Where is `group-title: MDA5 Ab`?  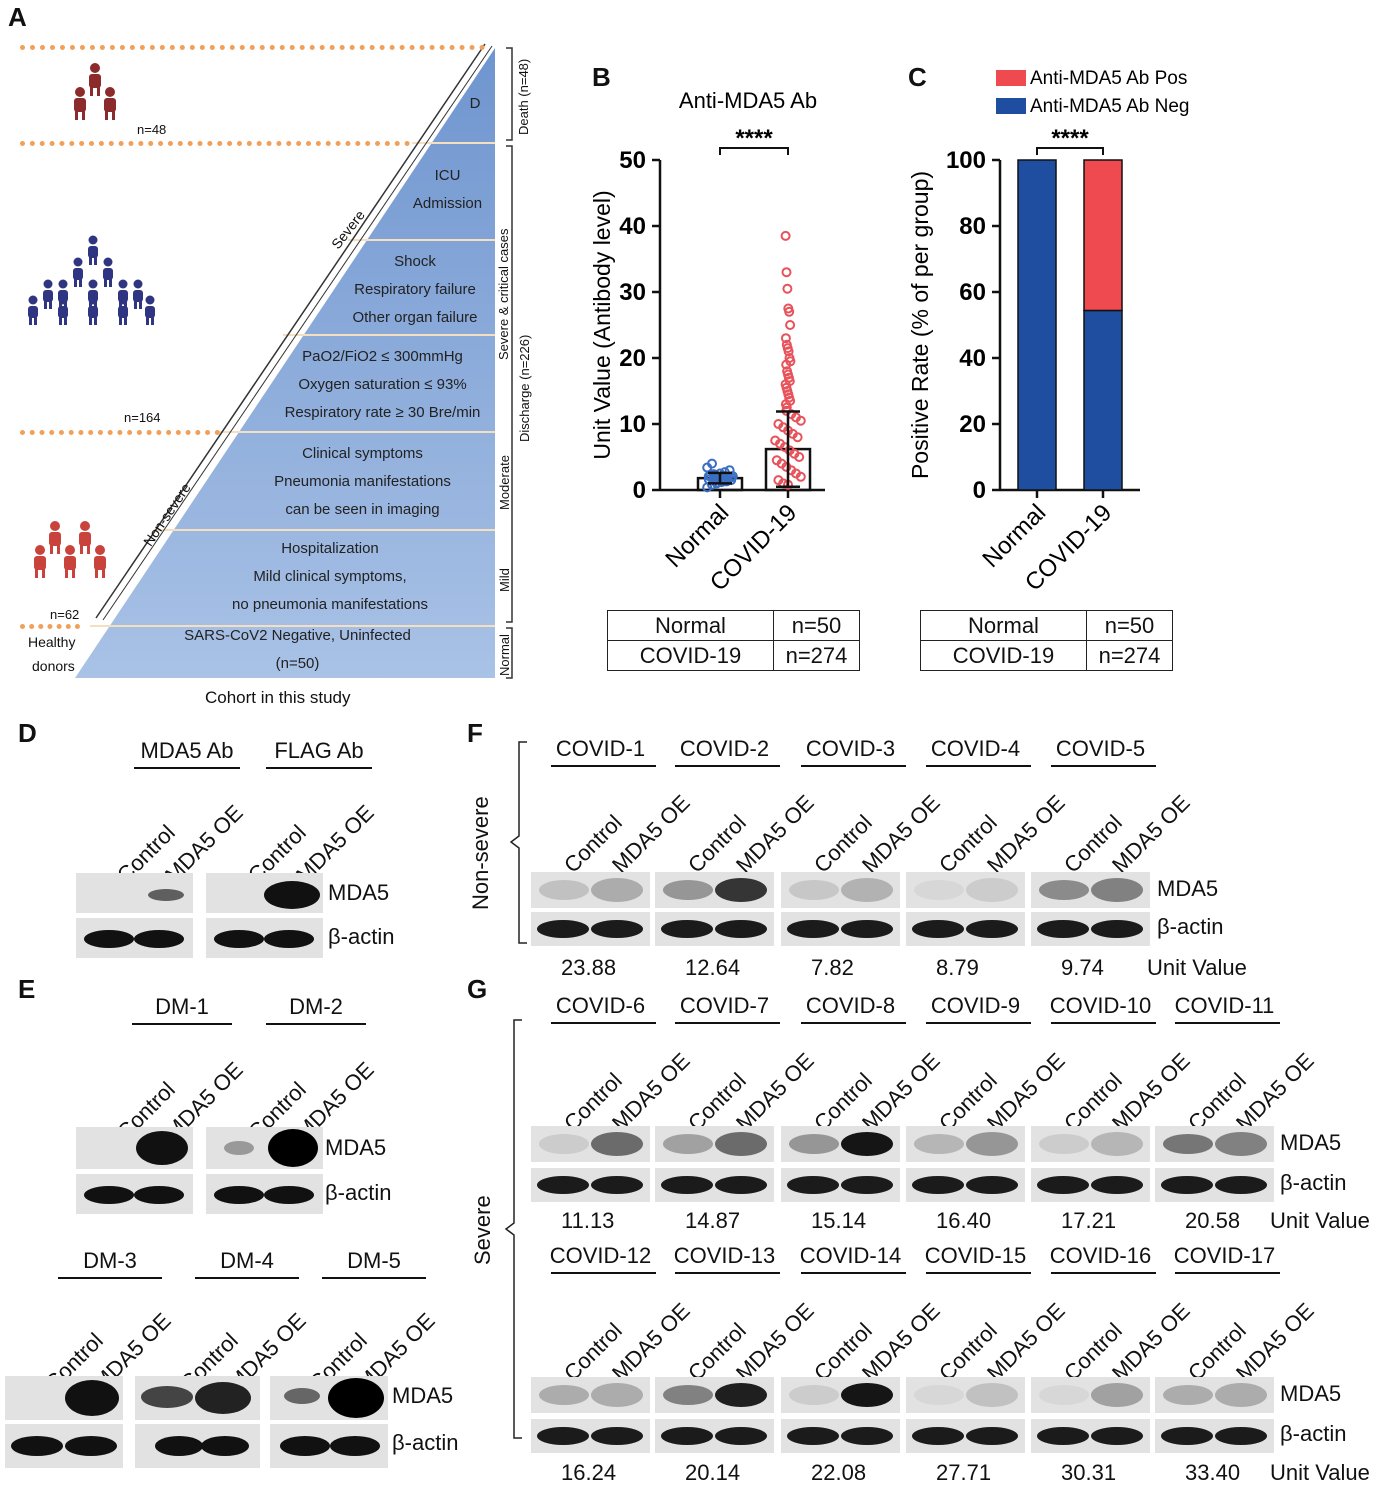 group-title: MDA5 Ab is located at coordinates (187, 750).